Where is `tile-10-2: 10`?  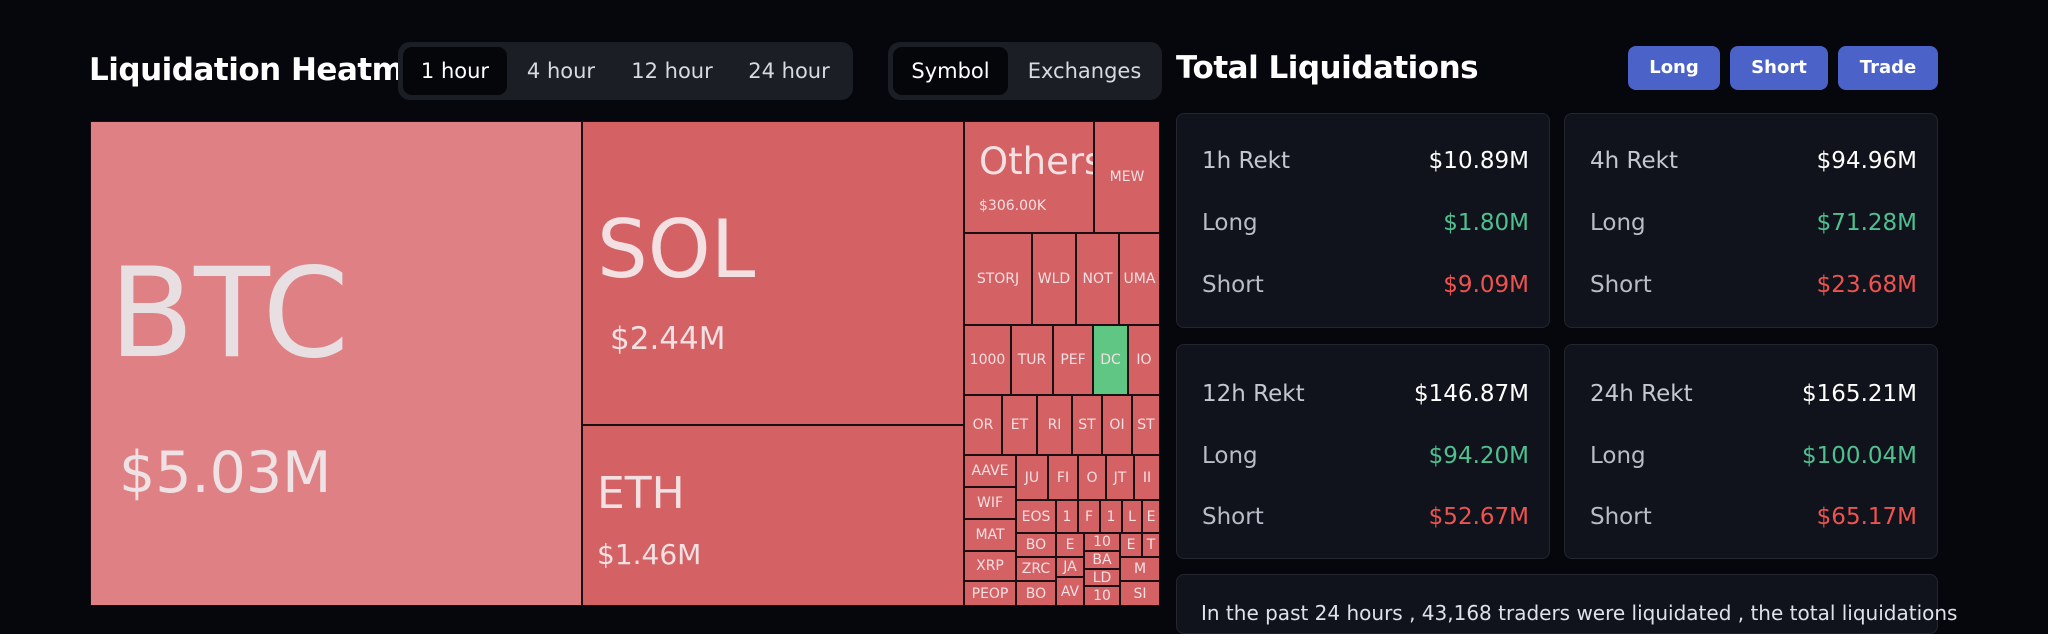
tile-10-2: 10 is located at coordinates (1102, 596).